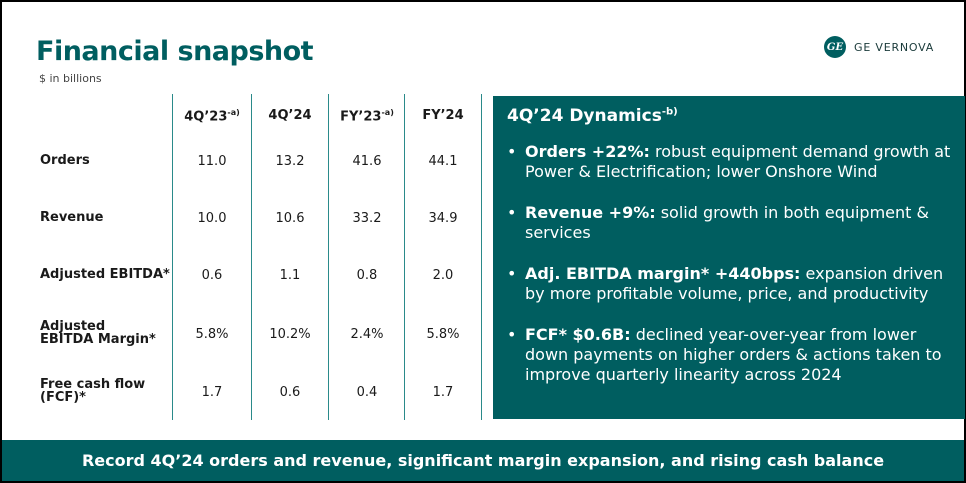  Describe the element at coordinates (590, 212) in the screenshot. I see `bullet-highlight: Revenue +9%:` at that location.